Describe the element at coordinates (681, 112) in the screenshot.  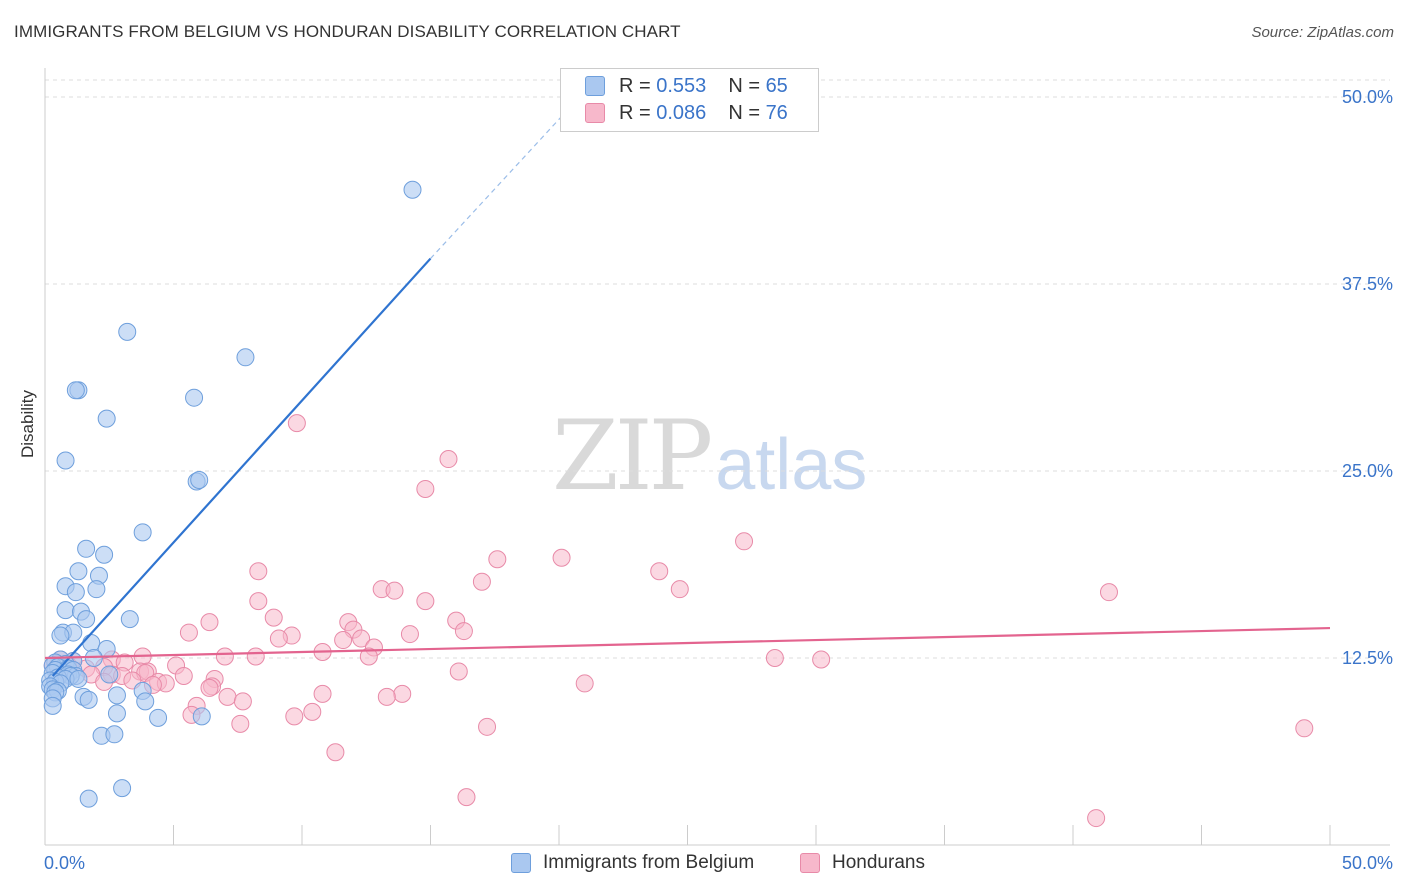
I see `legend-r-value: 0.086` at that location.